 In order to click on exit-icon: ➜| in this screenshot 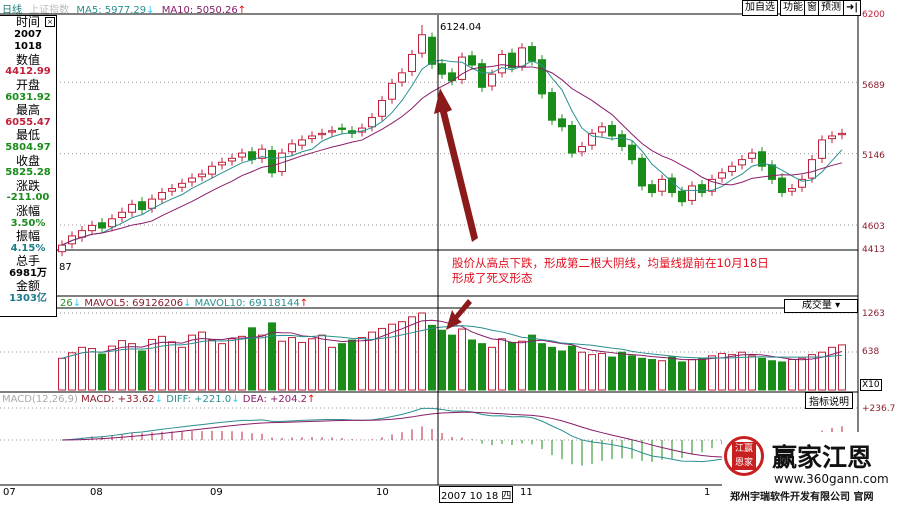, I will do `click(852, 8)`.